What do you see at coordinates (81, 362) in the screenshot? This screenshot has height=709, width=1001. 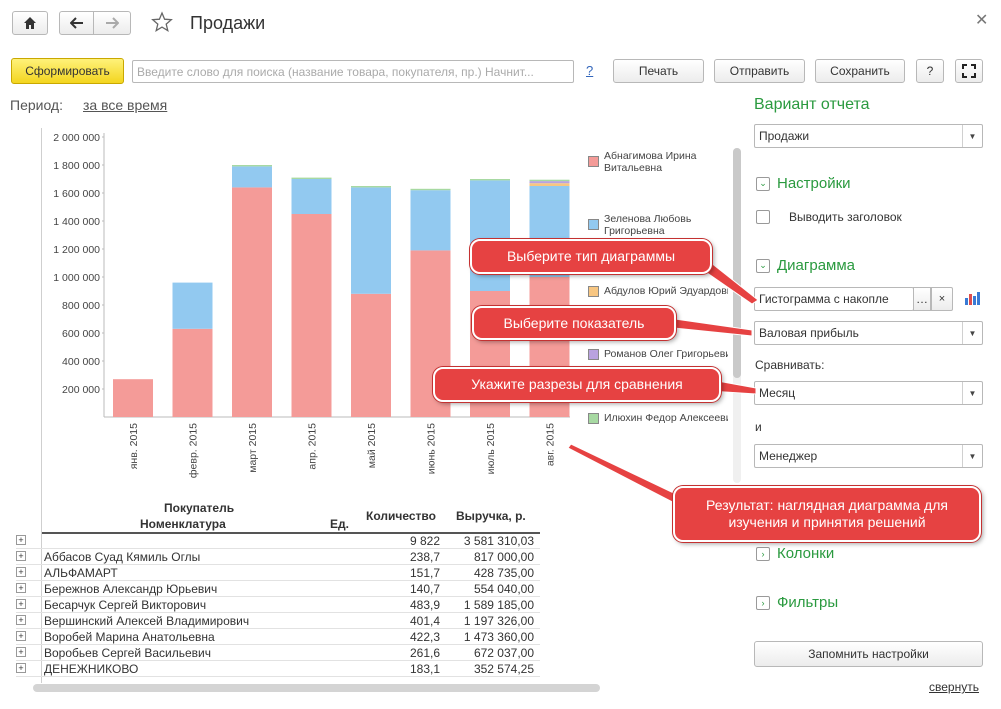 I see `y-tick-label: 400 000` at bounding box center [81, 362].